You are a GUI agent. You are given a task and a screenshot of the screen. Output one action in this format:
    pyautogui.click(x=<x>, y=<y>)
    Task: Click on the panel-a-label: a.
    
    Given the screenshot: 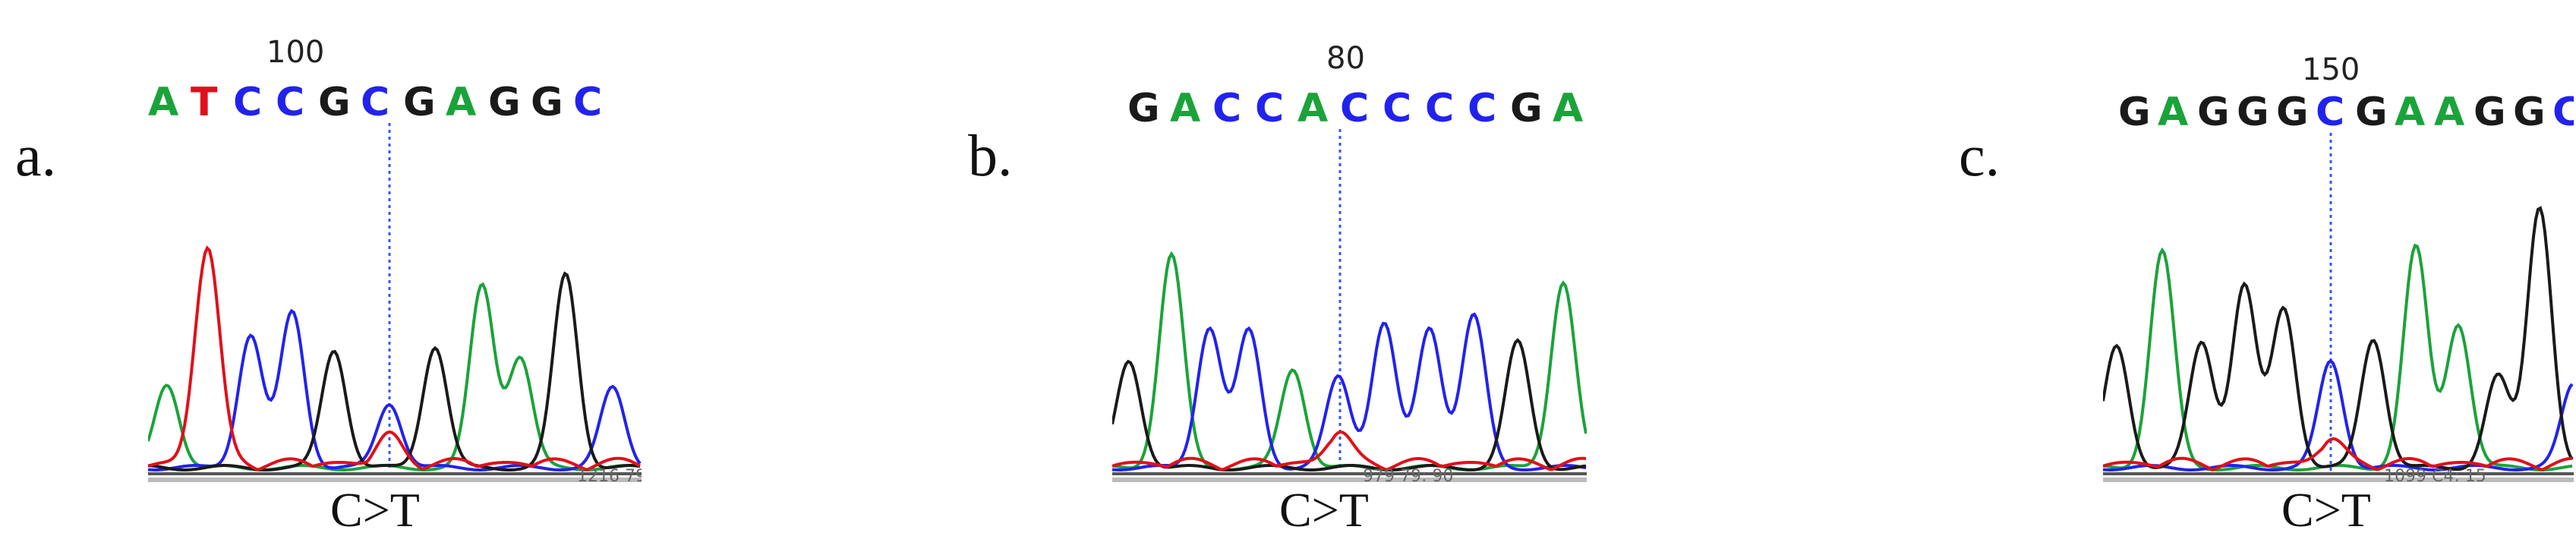 What is the action you would take?
    pyautogui.click(x=36, y=155)
    